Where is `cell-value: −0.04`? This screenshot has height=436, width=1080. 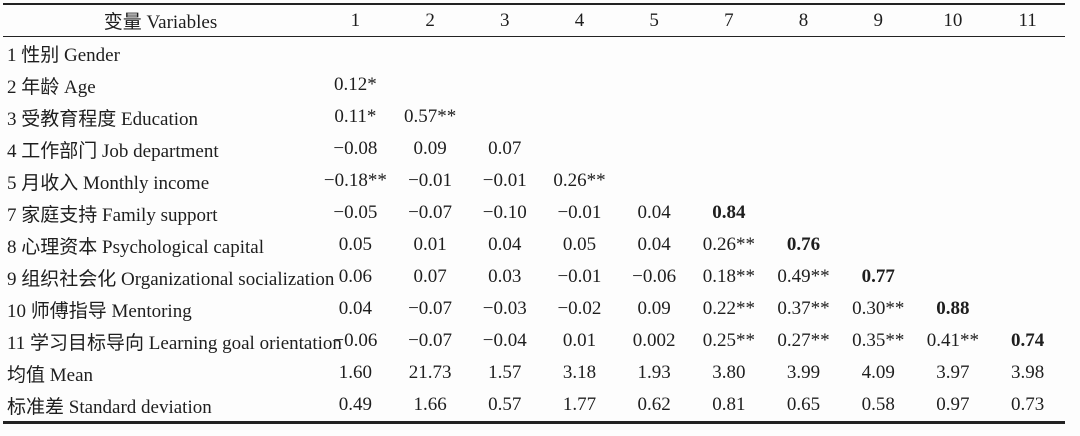 cell-value: −0.04 is located at coordinates (504, 340).